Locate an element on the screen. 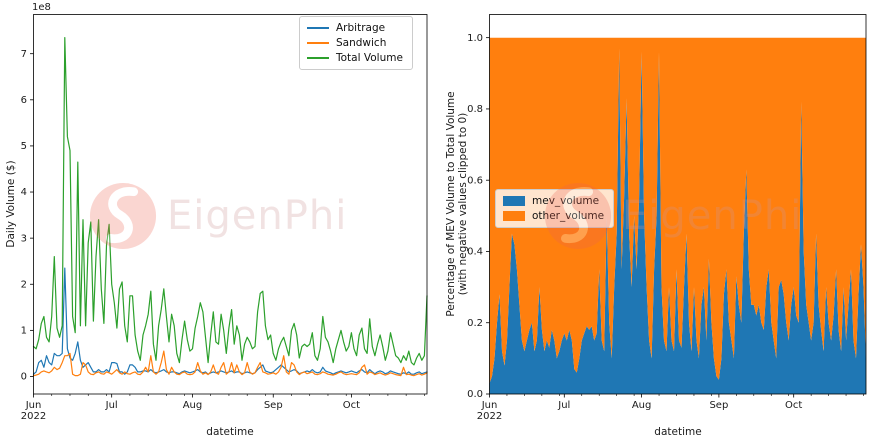  y-tick-label: 6 is located at coordinates (24, 100).